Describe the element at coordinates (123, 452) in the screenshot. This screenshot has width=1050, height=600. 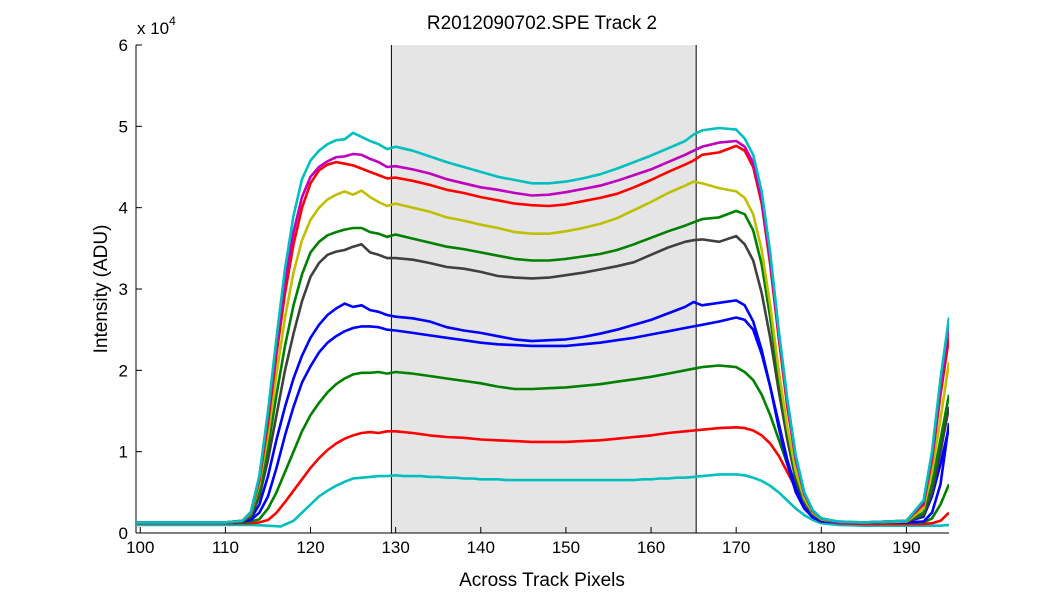
I see `y-tick-label: 1` at that location.